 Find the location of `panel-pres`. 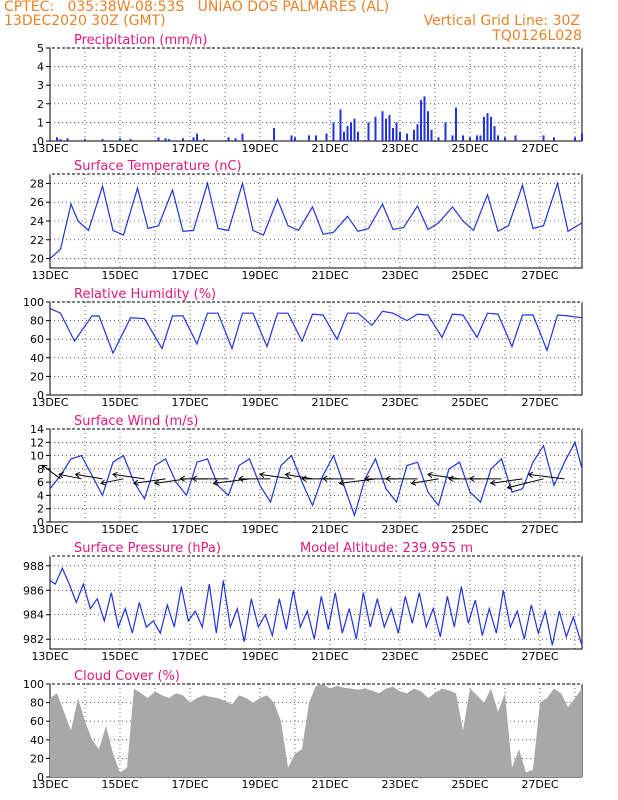

panel-pres is located at coordinates (314, 602).